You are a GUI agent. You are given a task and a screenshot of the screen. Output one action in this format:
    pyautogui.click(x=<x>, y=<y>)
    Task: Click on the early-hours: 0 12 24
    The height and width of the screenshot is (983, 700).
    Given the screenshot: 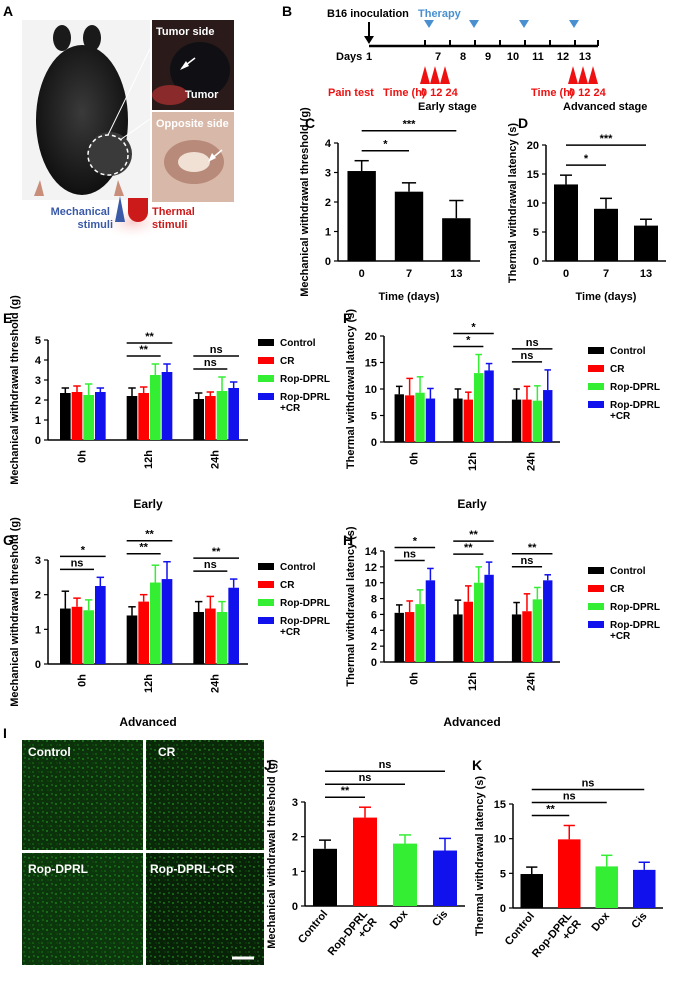 What is the action you would take?
    pyautogui.click(x=440, y=93)
    